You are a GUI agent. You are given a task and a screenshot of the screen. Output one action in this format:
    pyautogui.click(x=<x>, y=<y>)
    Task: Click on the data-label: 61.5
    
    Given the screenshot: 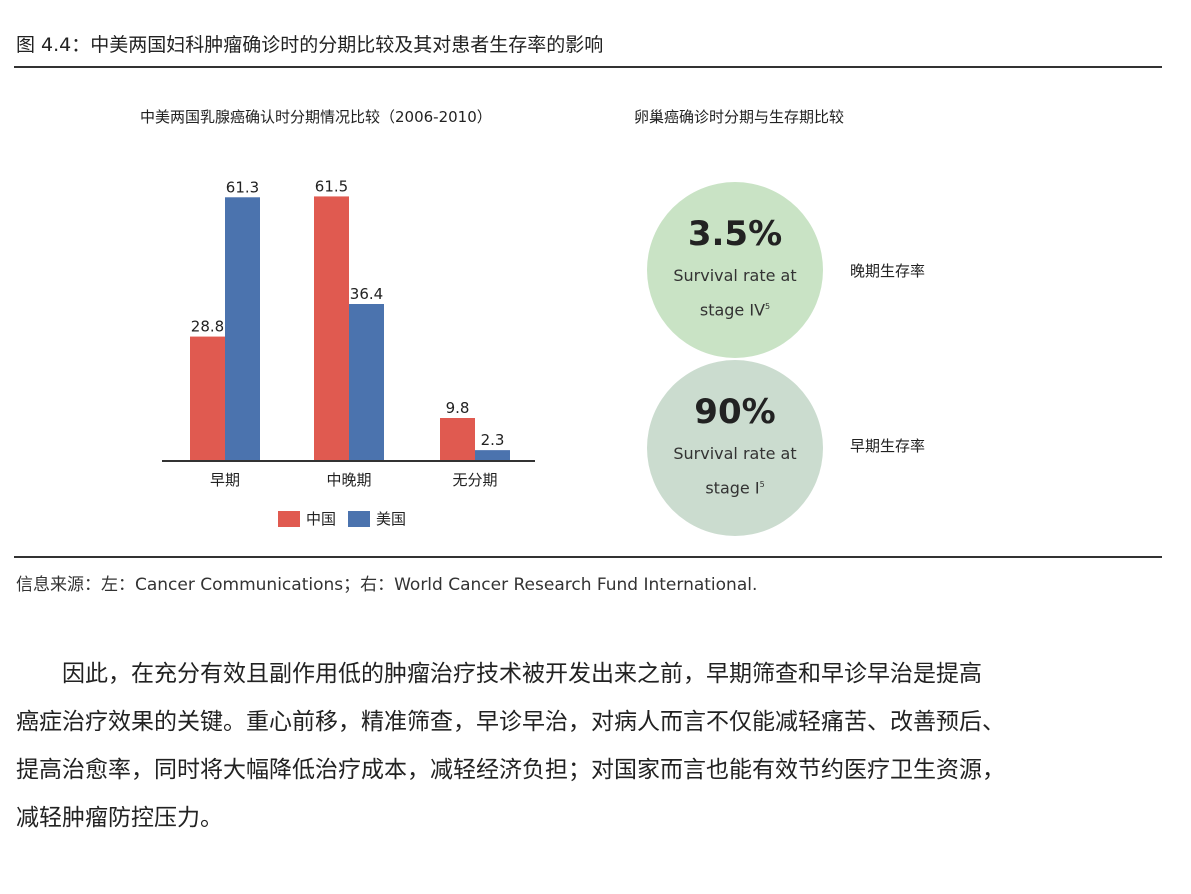 What is the action you would take?
    pyautogui.click(x=331, y=186)
    